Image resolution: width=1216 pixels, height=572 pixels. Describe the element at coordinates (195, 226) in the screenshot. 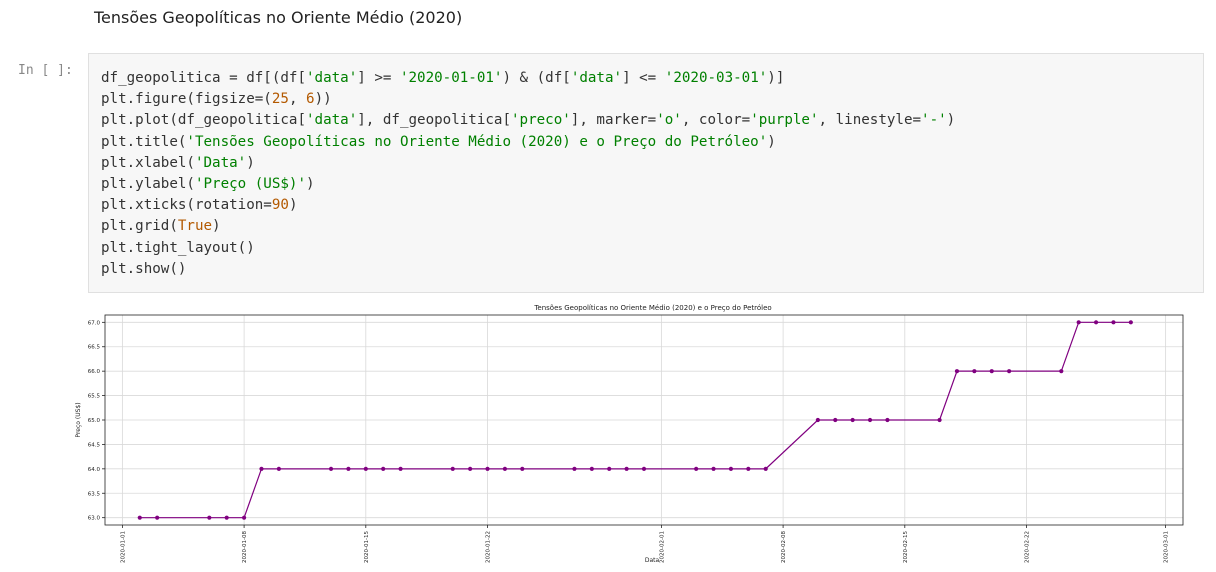

I see `code-token: True` at that location.